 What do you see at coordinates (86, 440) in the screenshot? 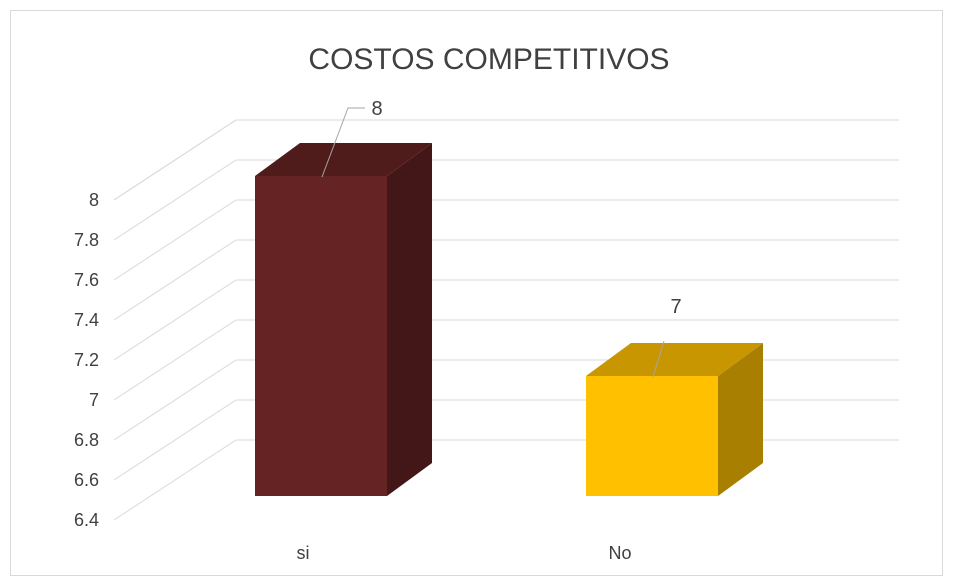
I see `y-tick-label: 6.8` at bounding box center [86, 440].